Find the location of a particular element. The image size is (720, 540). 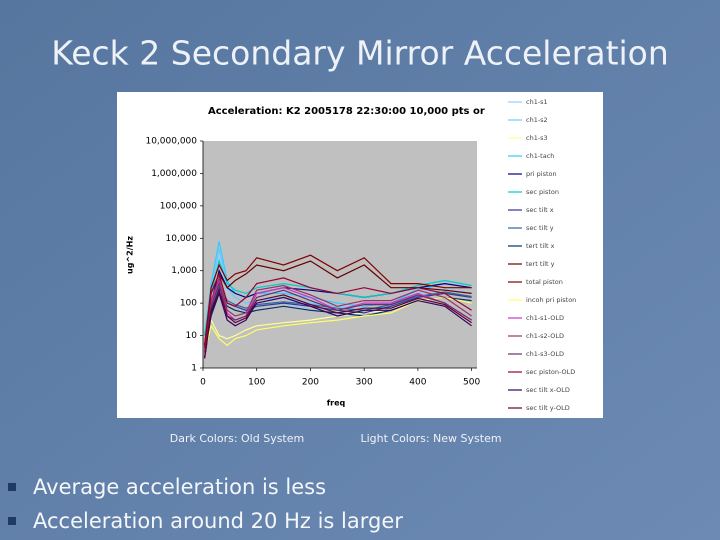

caption: Dark Colors: Old System is located at coordinates (237, 438).